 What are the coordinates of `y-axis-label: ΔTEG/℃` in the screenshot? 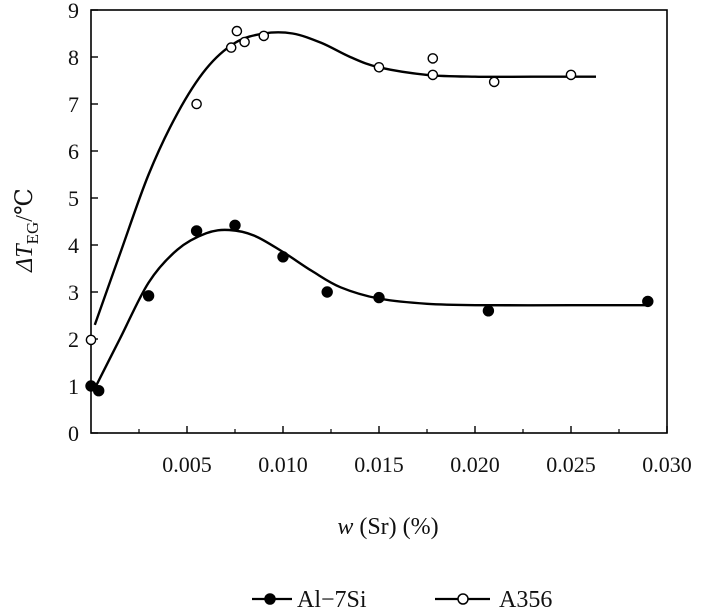 It's located at (27, 230).